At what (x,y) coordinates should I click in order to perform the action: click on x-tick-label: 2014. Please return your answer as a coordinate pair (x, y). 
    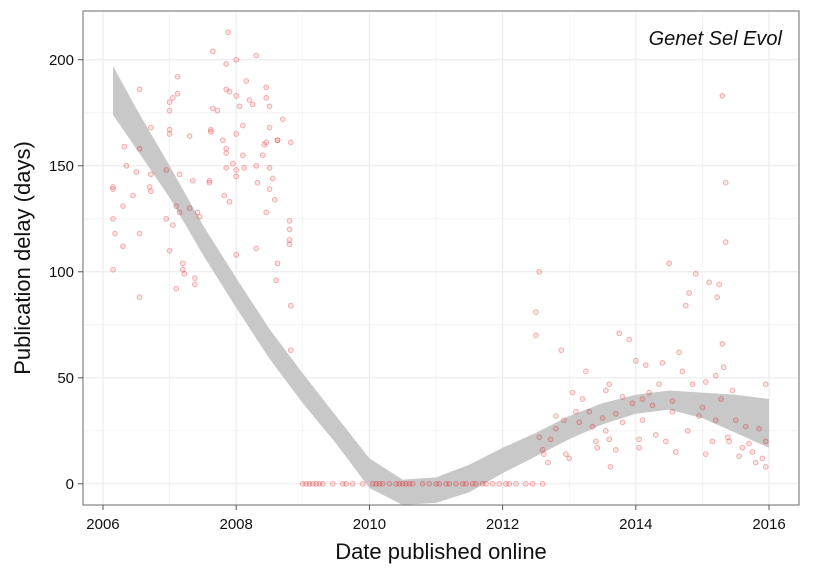
    Looking at the image, I should click on (635, 524).